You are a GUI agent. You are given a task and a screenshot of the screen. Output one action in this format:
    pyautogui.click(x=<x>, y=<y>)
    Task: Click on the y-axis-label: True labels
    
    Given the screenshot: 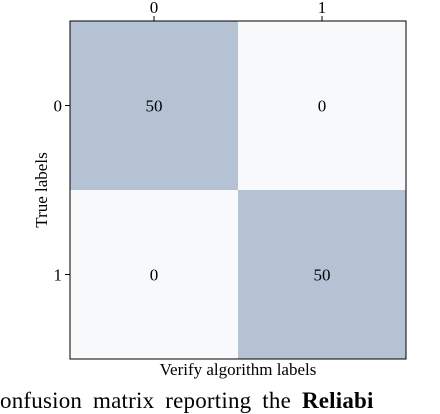 What is the action you would take?
    pyautogui.click(x=41, y=189)
    